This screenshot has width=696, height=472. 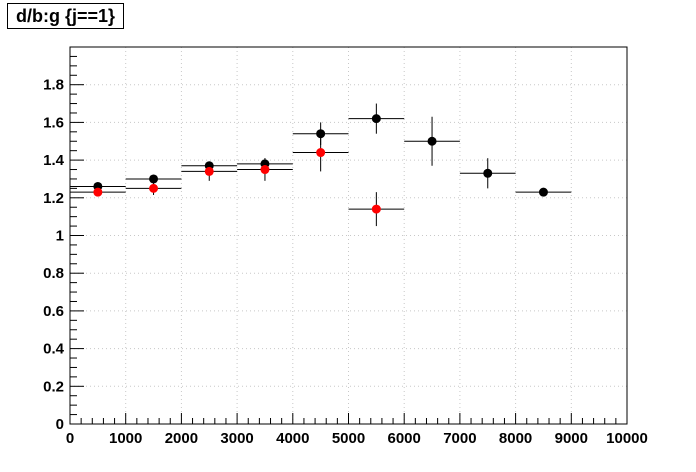 What do you see at coordinates (53, 273) in the screenshot?
I see `y-tick-label: 0.8` at bounding box center [53, 273].